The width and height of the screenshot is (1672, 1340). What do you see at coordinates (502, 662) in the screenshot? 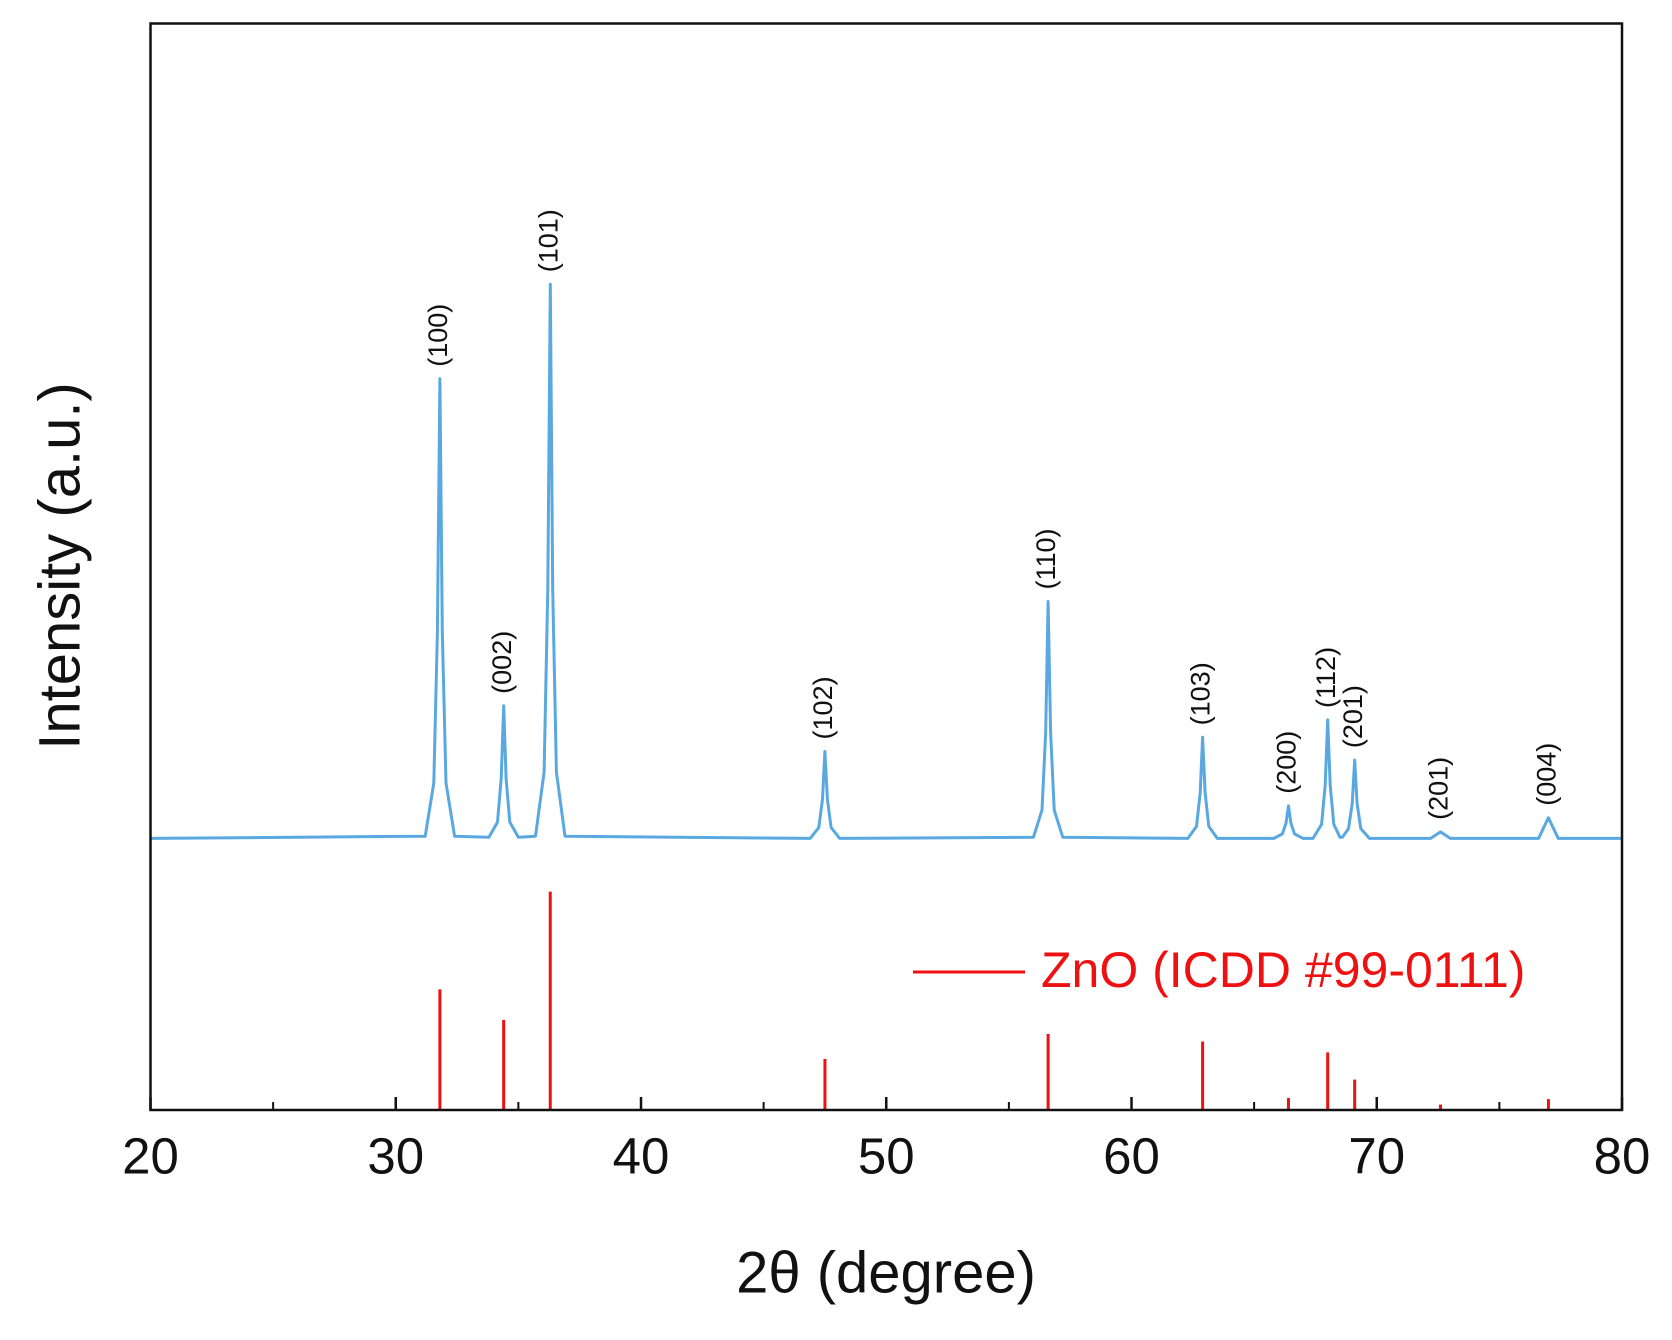
I see `peak-label: (002)` at bounding box center [502, 662].